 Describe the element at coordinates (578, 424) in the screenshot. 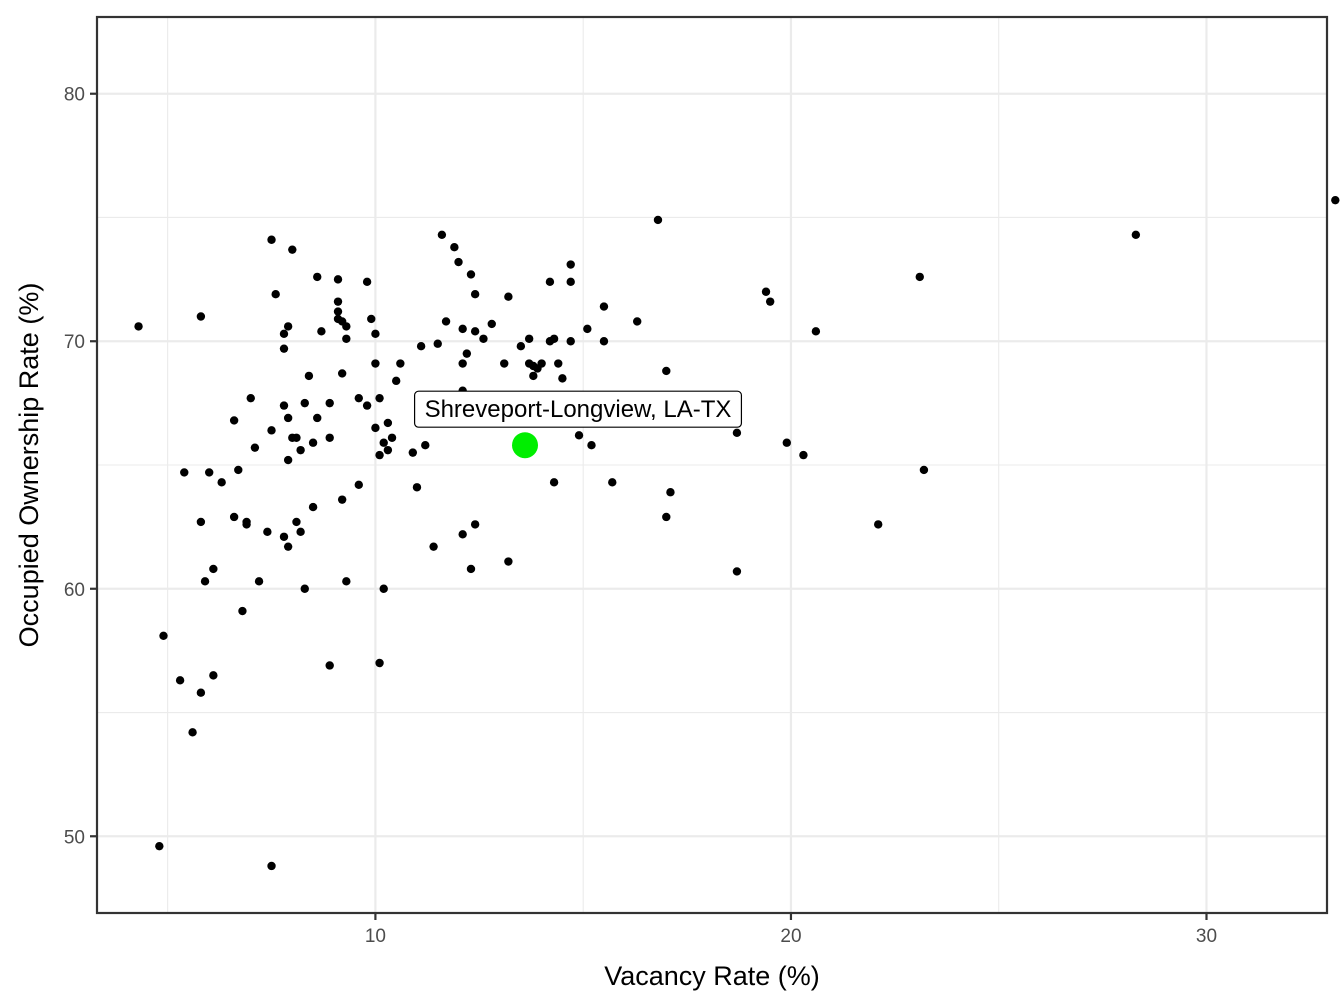

I see `highlight-group: Shreveport-Longview, LA-TX` at that location.